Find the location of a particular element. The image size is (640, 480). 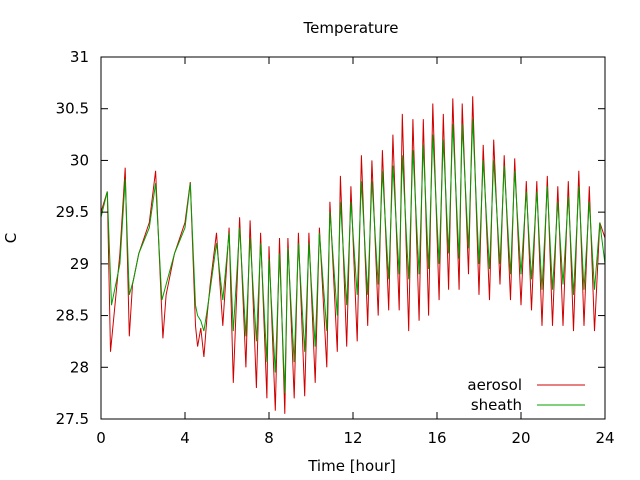

y-tick-label: 30.5 is located at coordinates (72, 109).